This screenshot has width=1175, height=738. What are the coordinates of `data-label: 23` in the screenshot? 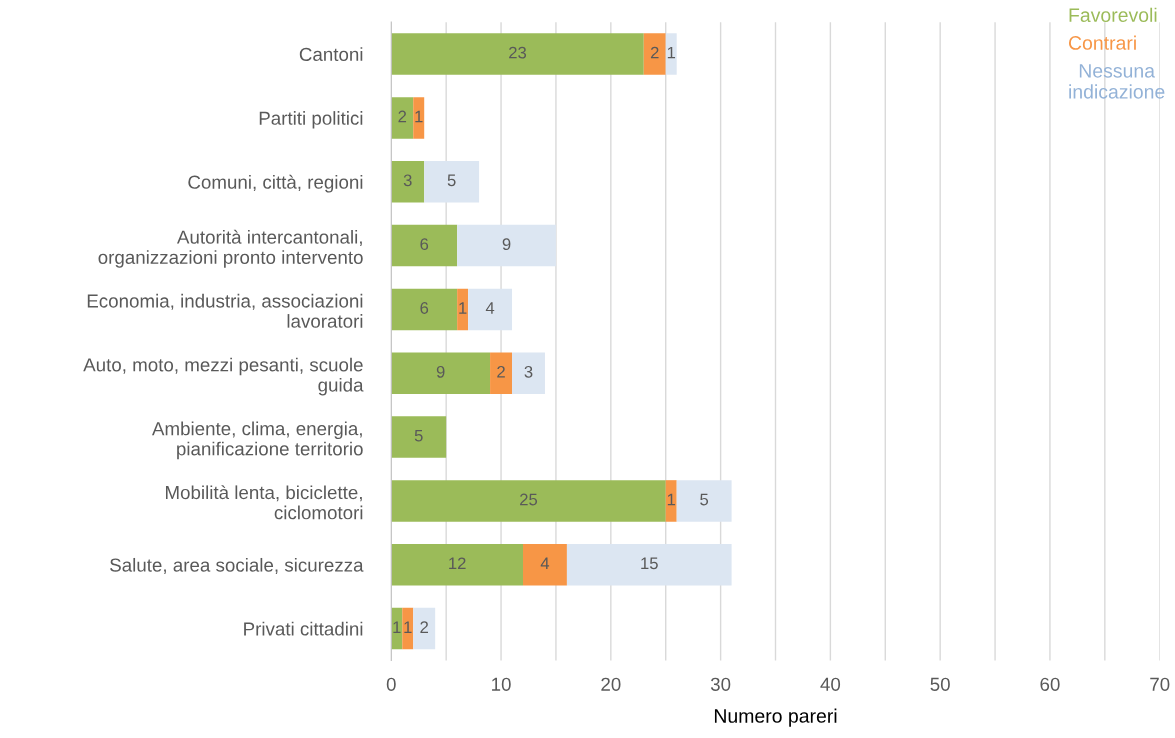 It's located at (518, 52).